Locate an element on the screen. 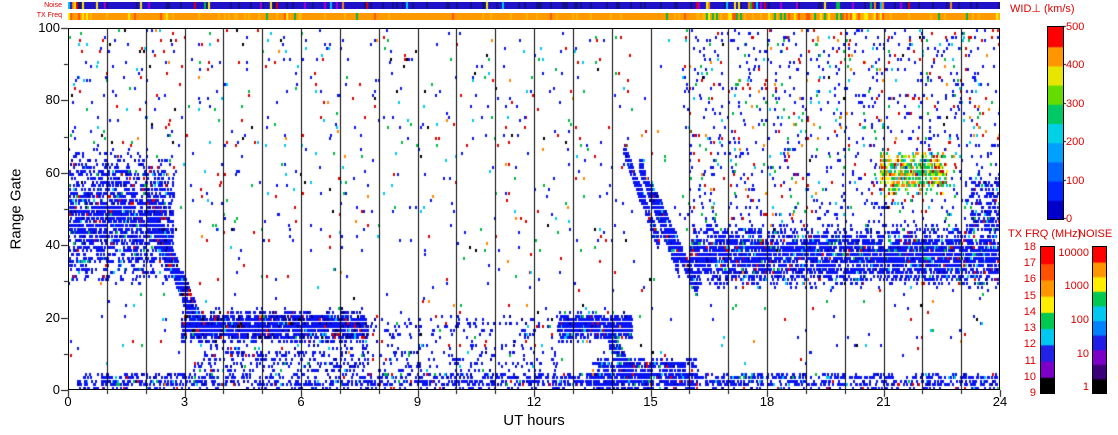  x-tick-label: 18 is located at coordinates (767, 401).